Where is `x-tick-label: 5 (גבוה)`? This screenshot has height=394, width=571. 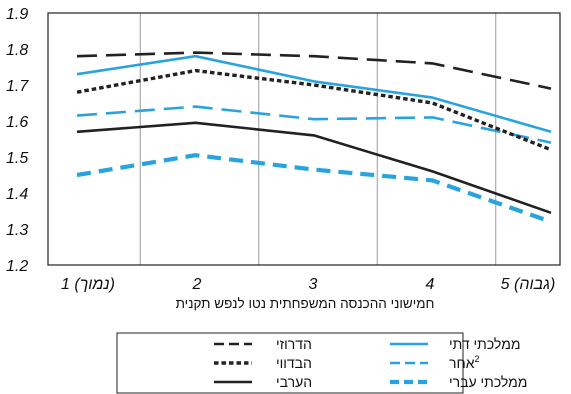 x-tick-label: 5 (גבוה) is located at coordinates (528, 284).